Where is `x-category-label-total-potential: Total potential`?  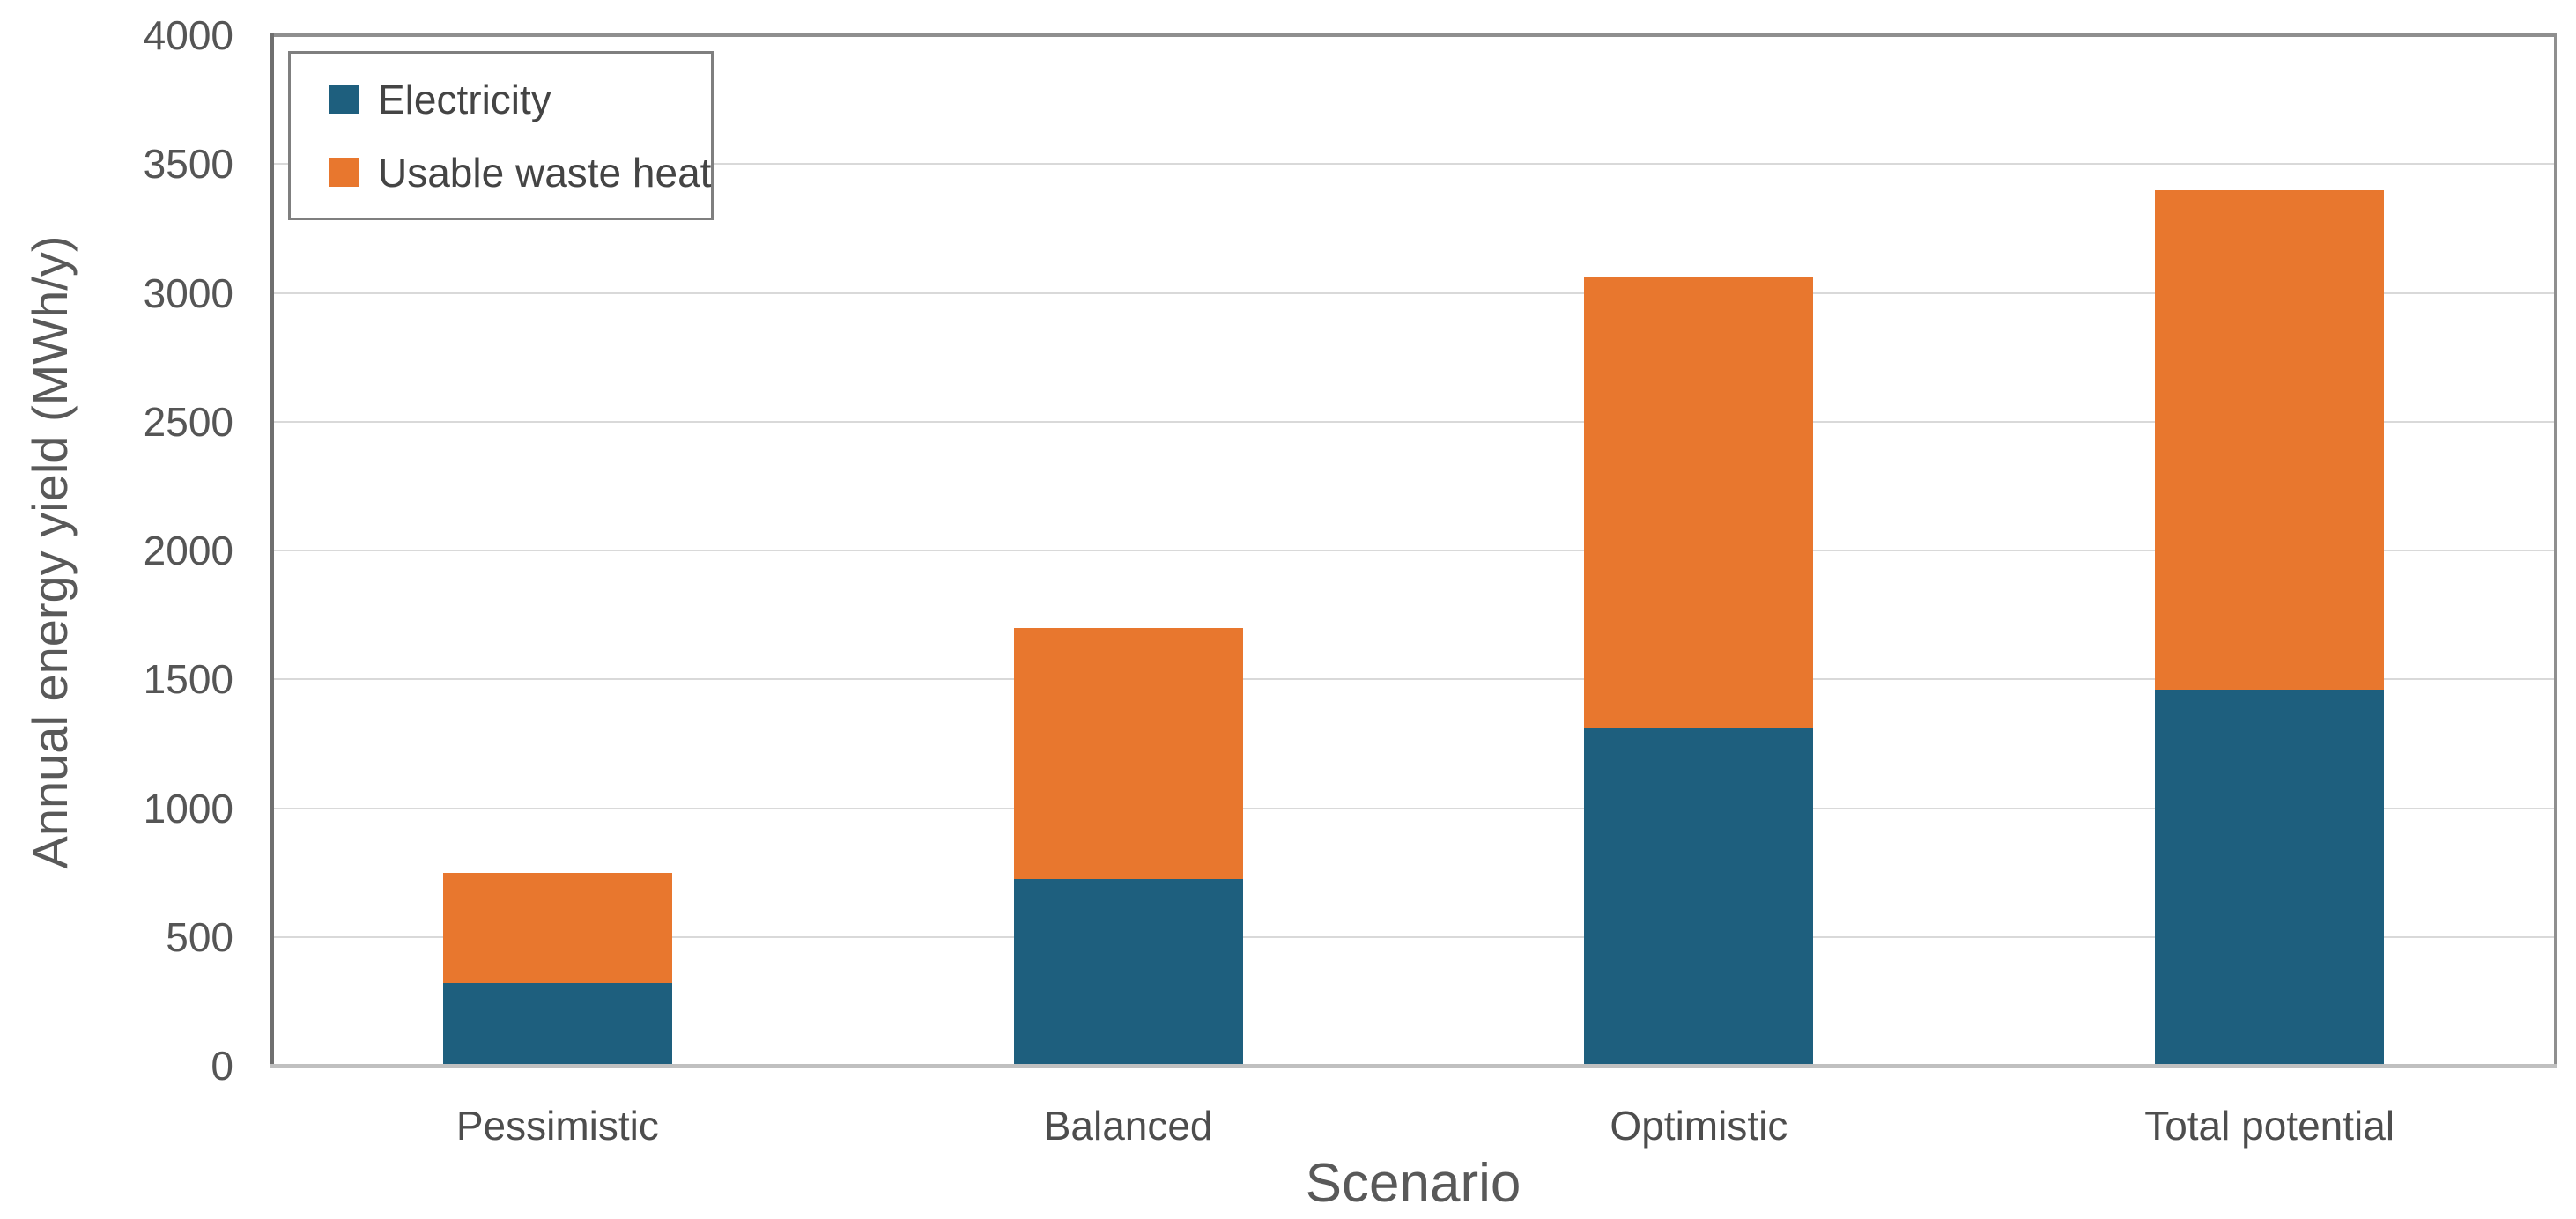 x-category-label-total-potential: Total potential is located at coordinates (2269, 1126).